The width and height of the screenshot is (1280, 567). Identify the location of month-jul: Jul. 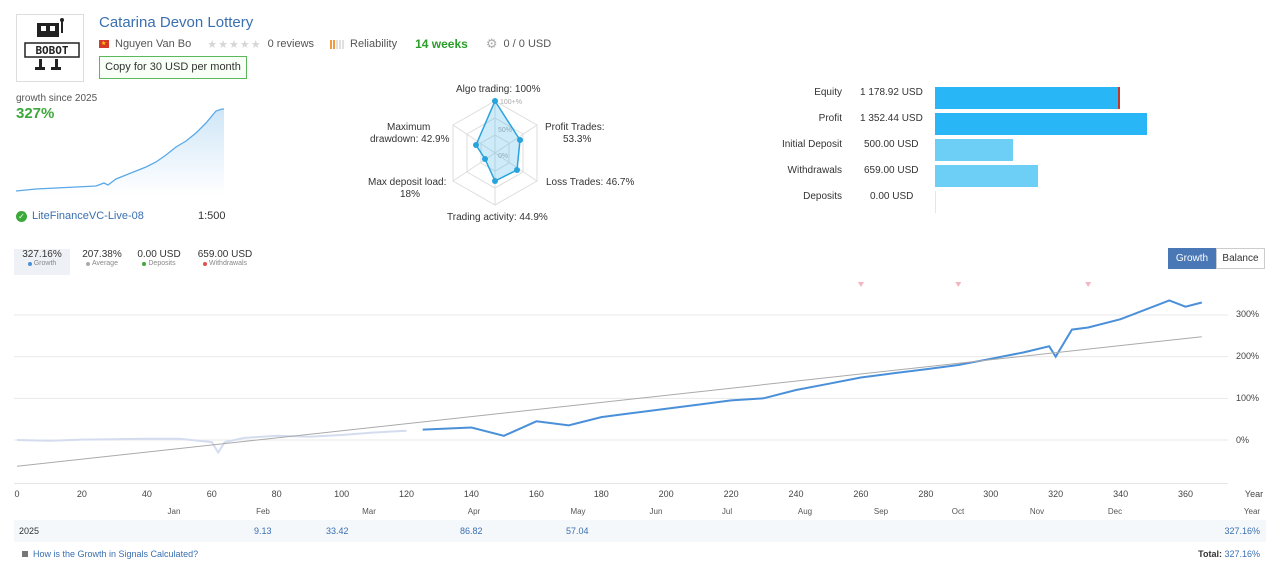
(727, 511).